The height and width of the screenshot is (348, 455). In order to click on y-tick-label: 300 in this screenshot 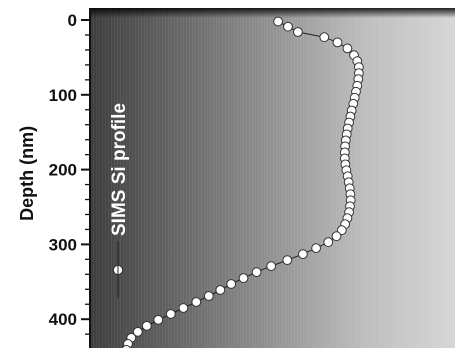, I will do `click(63, 244)`.